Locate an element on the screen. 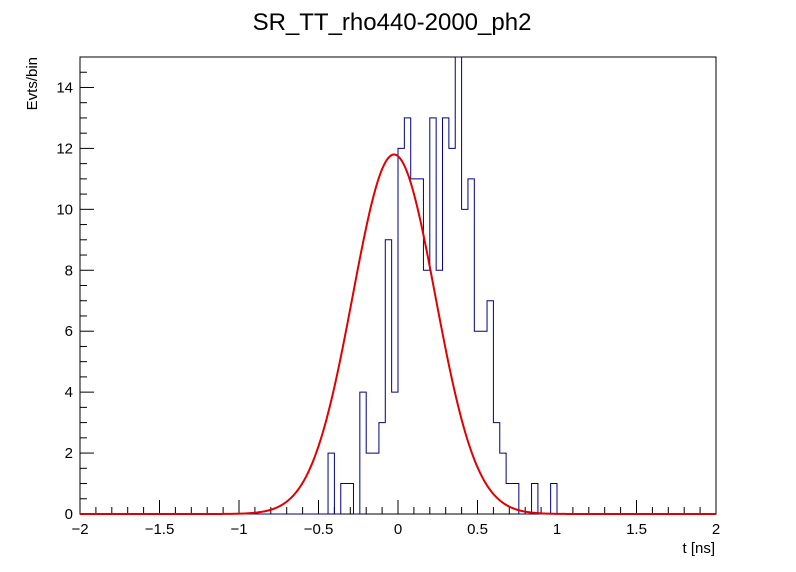 This screenshot has height=572, width=796. y-tick-label: 6 is located at coordinates (69, 331).